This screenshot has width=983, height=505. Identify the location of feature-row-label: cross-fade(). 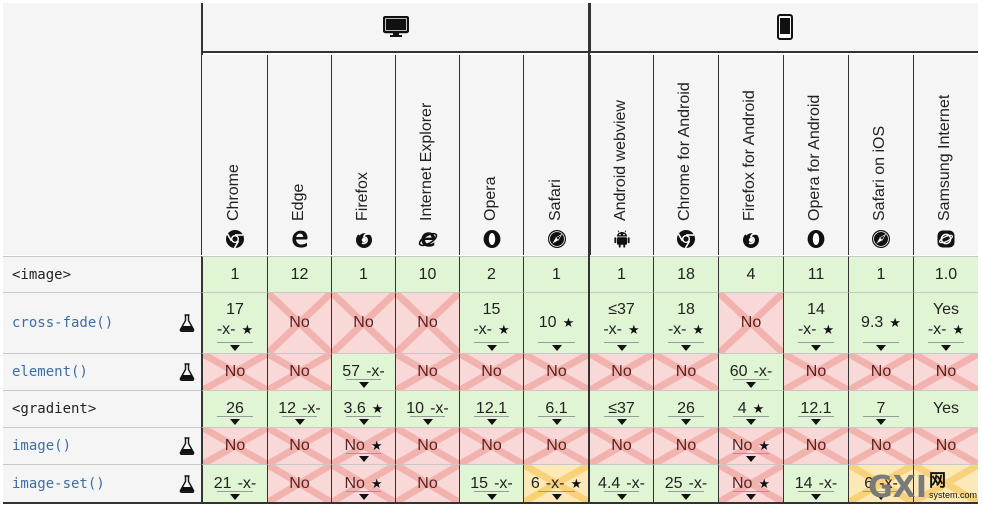
(102, 322).